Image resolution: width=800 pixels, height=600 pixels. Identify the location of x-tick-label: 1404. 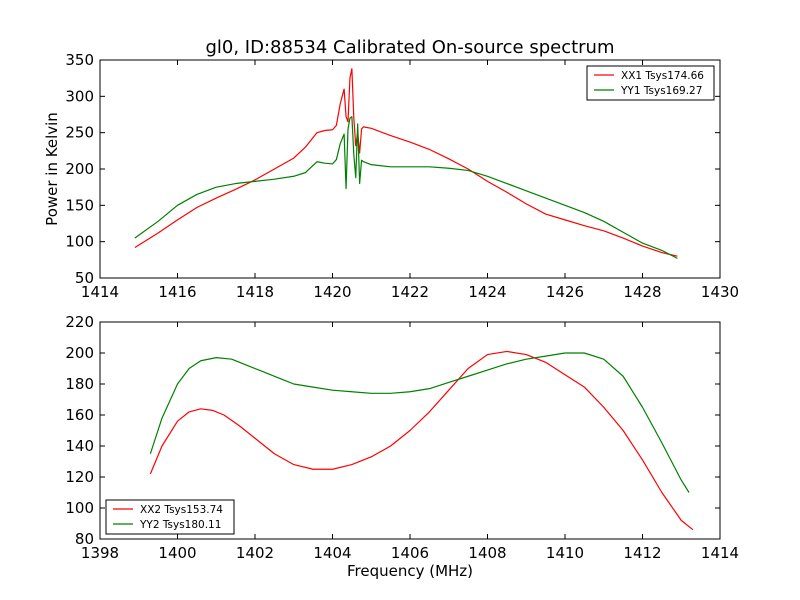
(332, 553).